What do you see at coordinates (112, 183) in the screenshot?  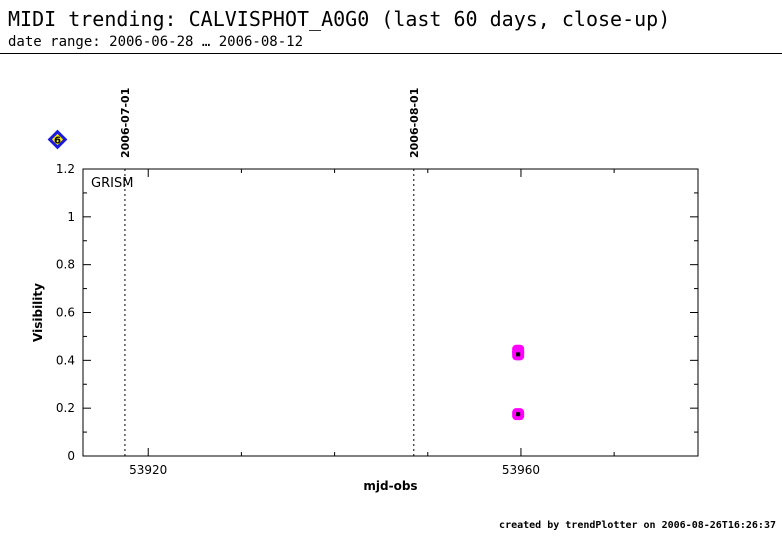 I see `panel-label: GRISM` at bounding box center [112, 183].